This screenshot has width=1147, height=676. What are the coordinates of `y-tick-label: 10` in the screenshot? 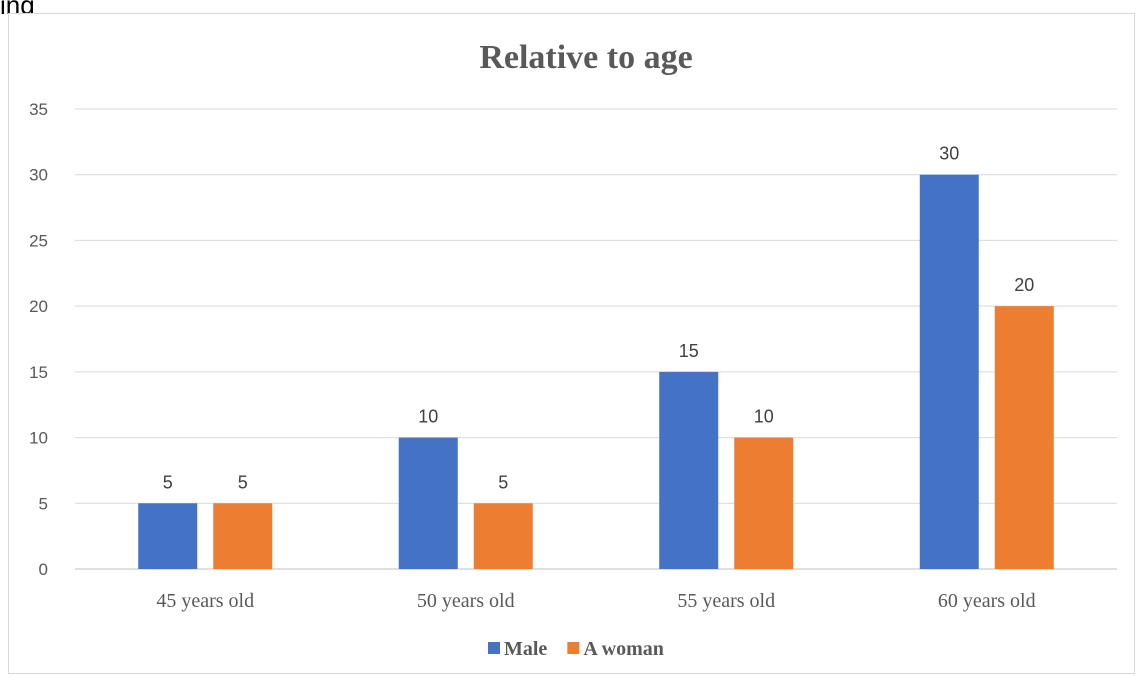 It's located at (38, 438).